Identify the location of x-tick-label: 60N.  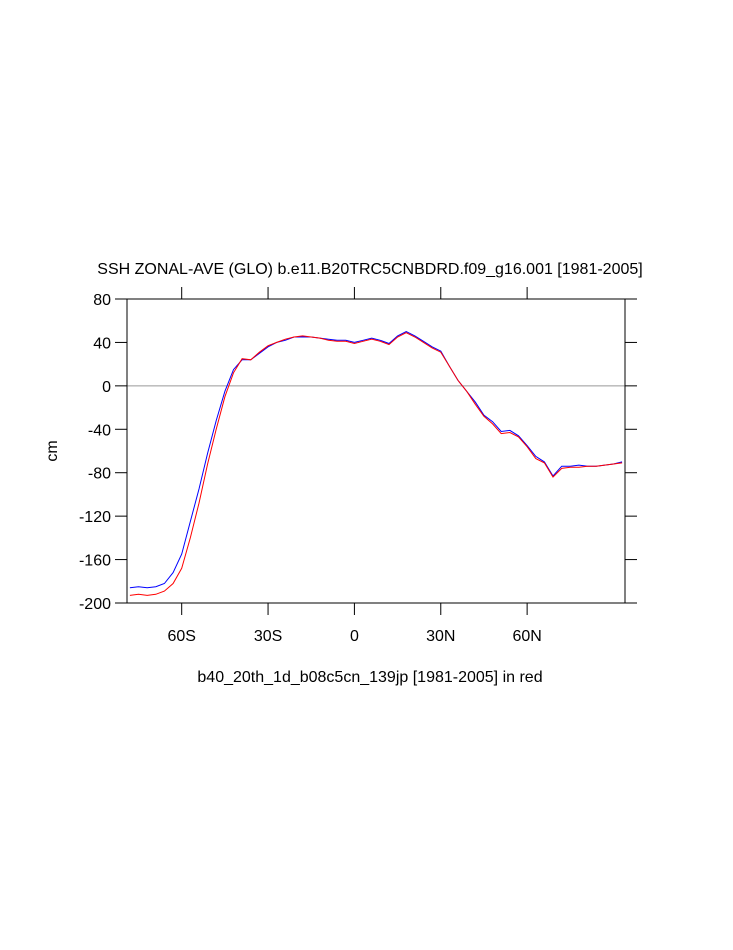
(526, 636).